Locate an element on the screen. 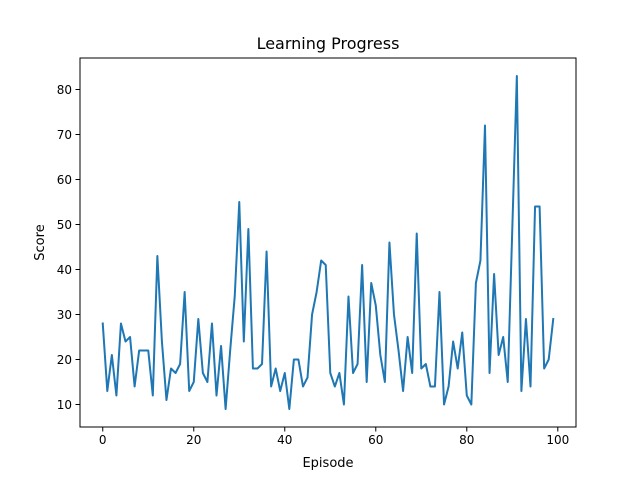  x-tick-label: 40 is located at coordinates (284, 440).